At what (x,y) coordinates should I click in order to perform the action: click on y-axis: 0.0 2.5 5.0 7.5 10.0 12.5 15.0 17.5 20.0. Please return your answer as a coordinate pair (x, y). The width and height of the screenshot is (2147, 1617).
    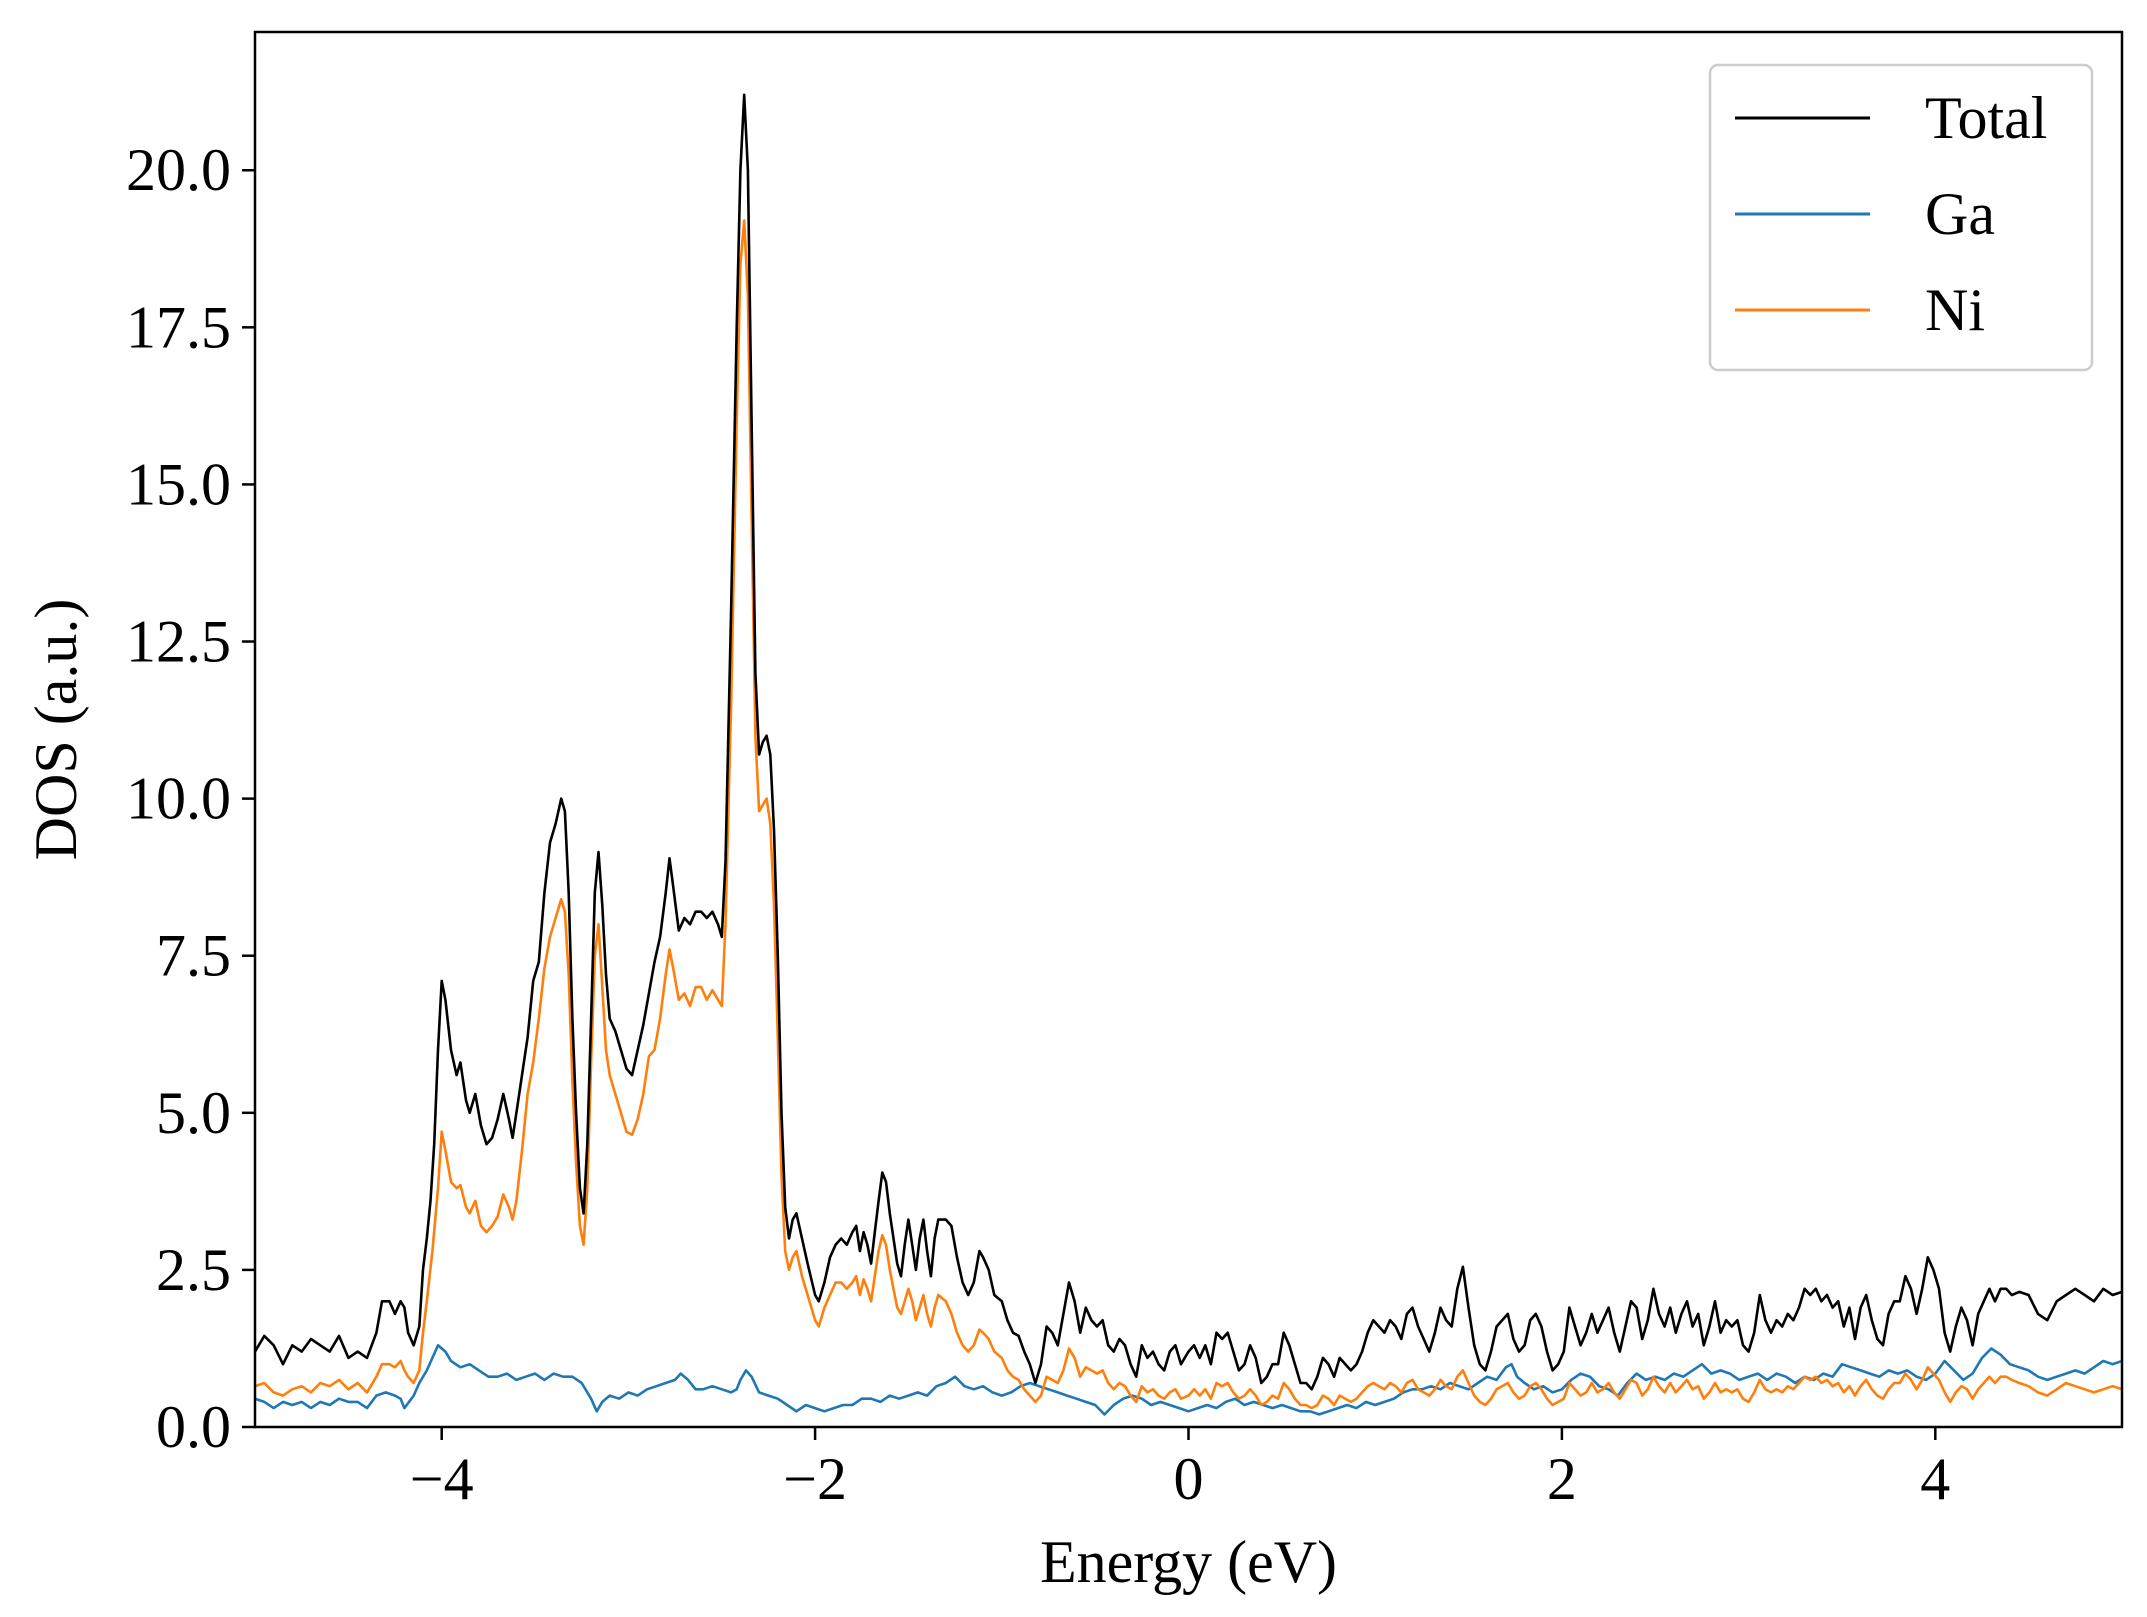
    Looking at the image, I should click on (190, 798).